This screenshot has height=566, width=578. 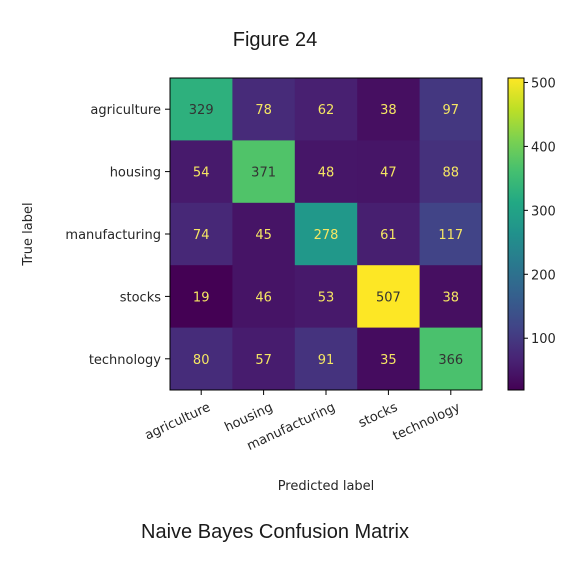 I want to click on cell-value-label: 78, so click(x=263, y=110).